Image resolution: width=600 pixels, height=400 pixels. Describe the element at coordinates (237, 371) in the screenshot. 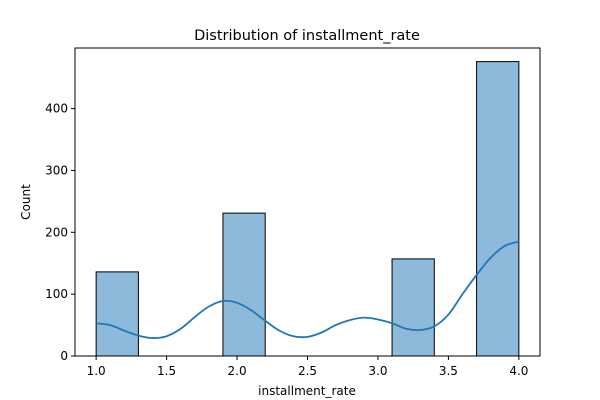

I see `x-tick-label: 2.0` at that location.